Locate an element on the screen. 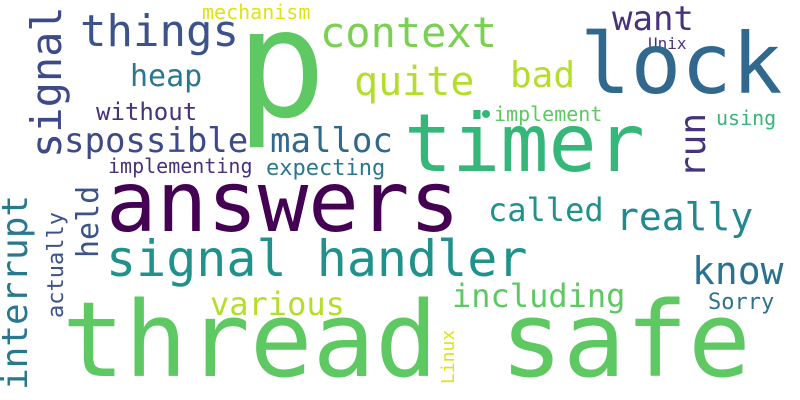 Image resolution: width=800 pixels, height=400 pixels. word-run: run is located at coordinates (693, 145).